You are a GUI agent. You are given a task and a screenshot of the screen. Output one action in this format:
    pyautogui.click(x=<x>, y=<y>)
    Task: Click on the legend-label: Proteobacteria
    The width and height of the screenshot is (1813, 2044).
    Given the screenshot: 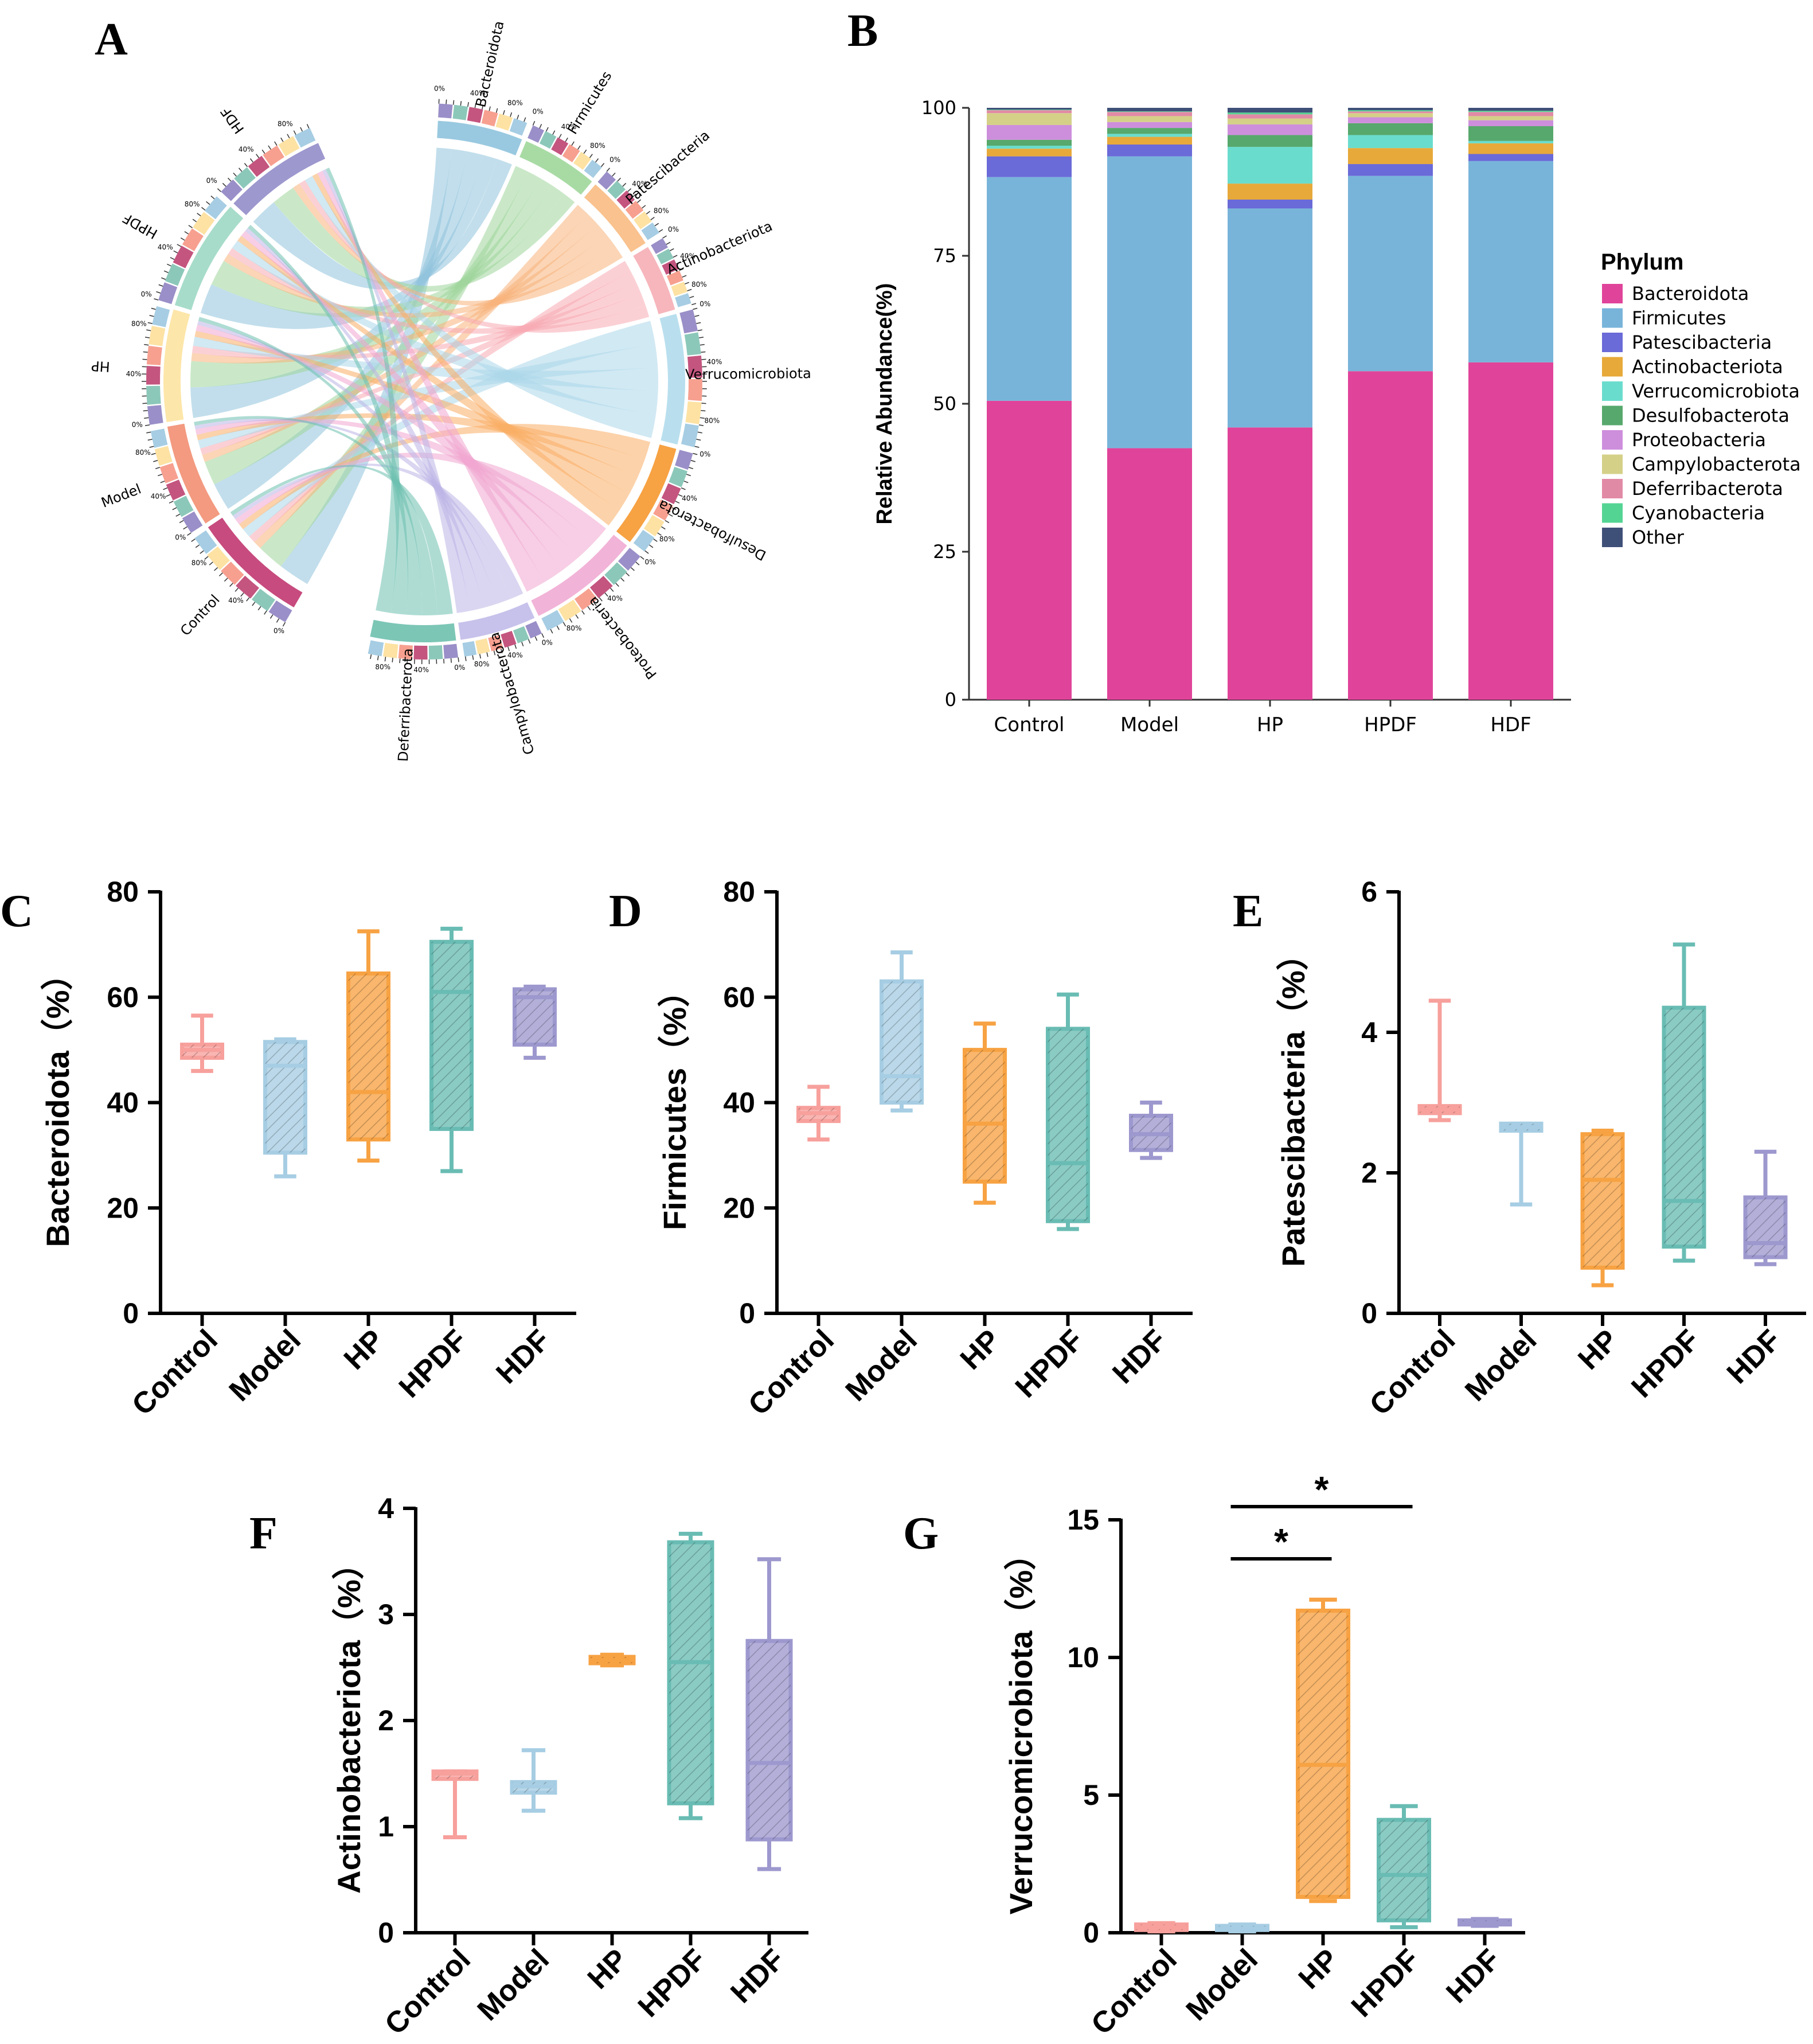 What is the action you would take?
    pyautogui.click(x=1699, y=440)
    